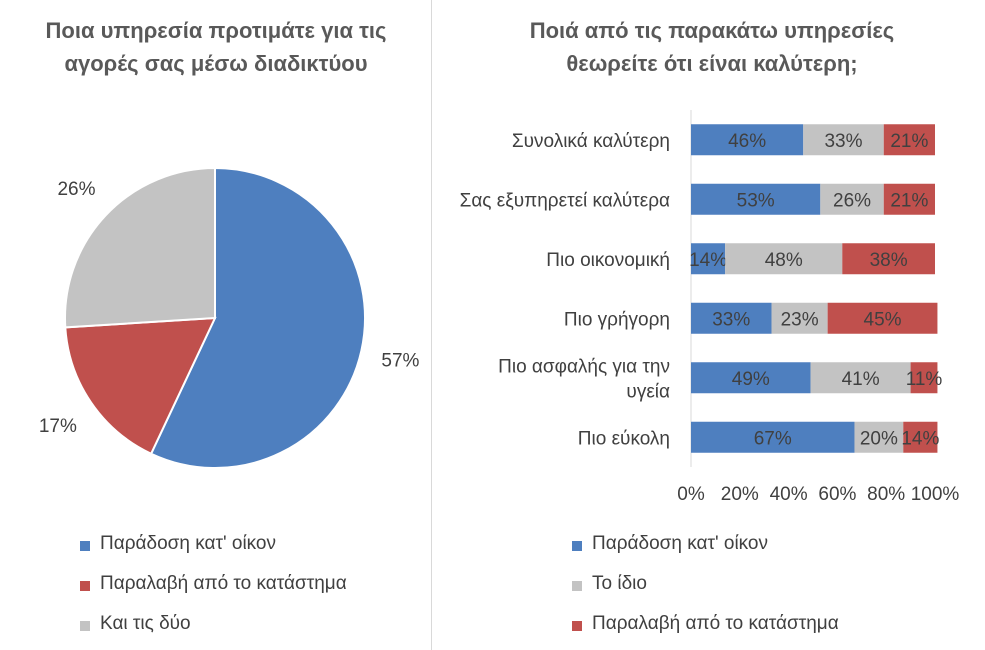 This screenshot has width=985, height=650. What do you see at coordinates (886, 494) in the screenshot?
I see `x-tick-label: 80%` at bounding box center [886, 494].